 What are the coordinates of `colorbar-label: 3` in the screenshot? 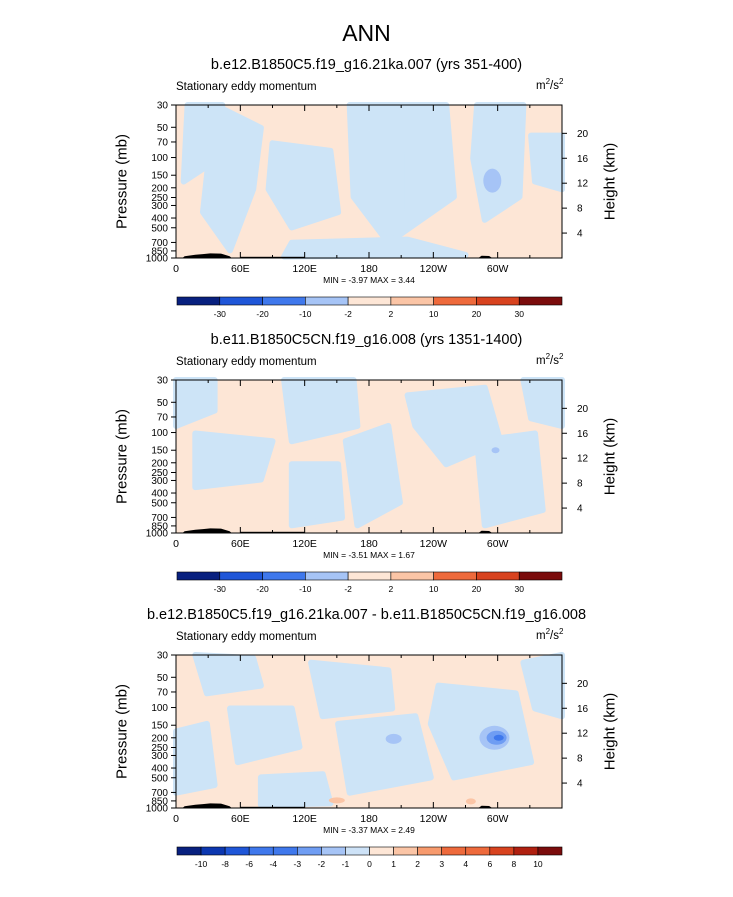 It's located at (441, 864).